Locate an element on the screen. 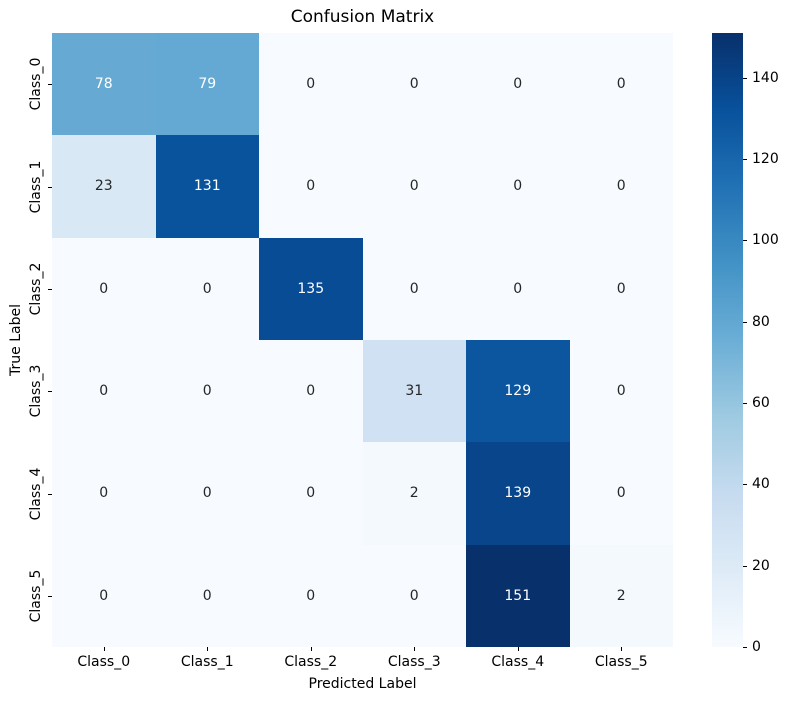 The height and width of the screenshot is (701, 789). cell-value: 2 is located at coordinates (414, 493).